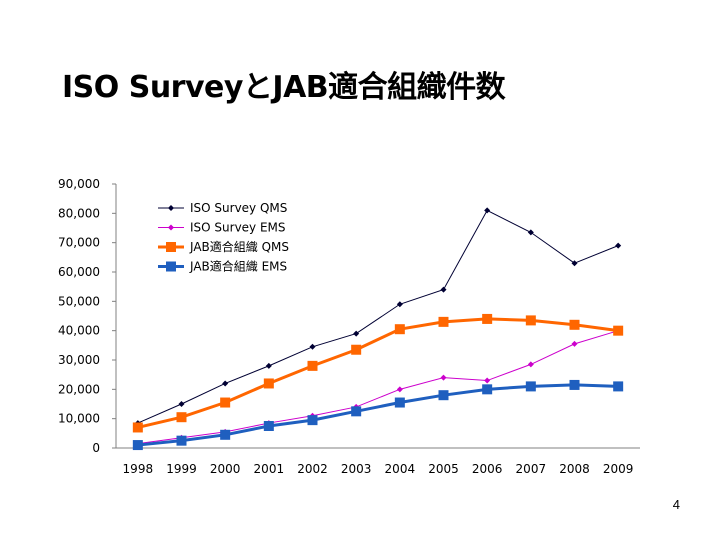 The image size is (720, 540). I want to click on y-tick-label: 50,000, so click(79, 301).